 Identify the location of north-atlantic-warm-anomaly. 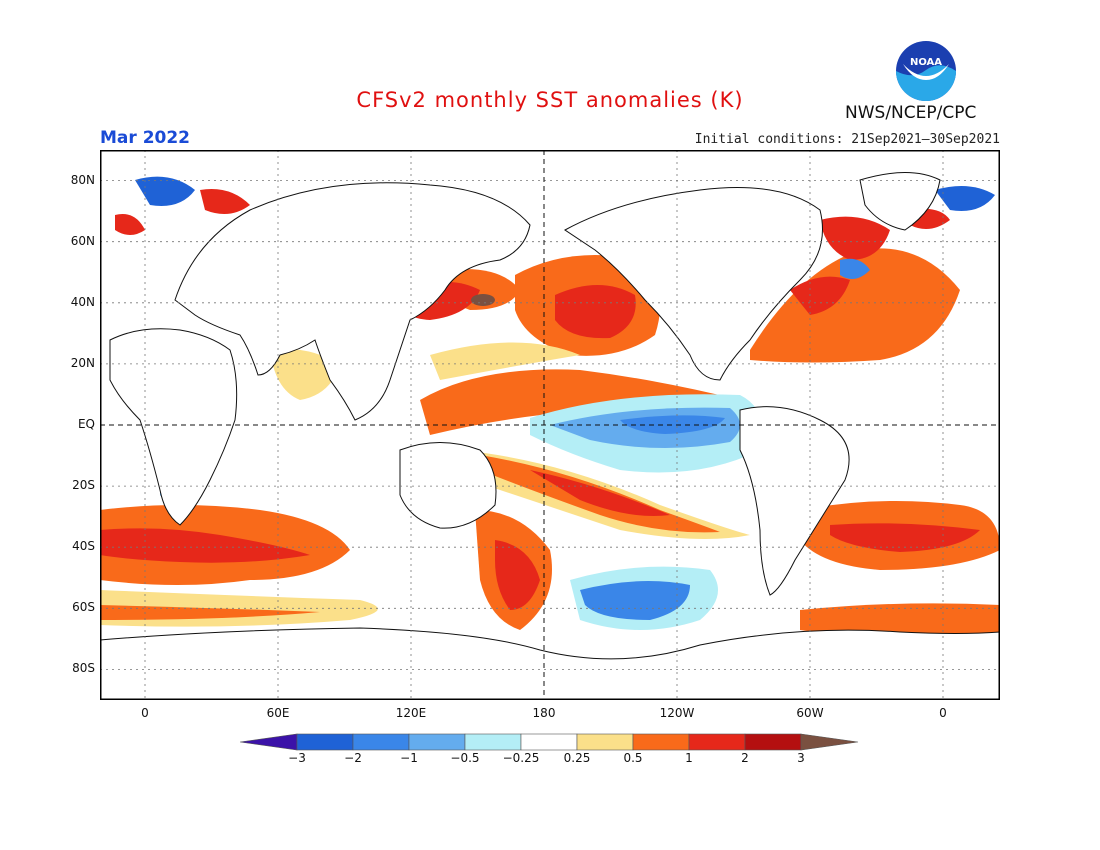
(872, 274).